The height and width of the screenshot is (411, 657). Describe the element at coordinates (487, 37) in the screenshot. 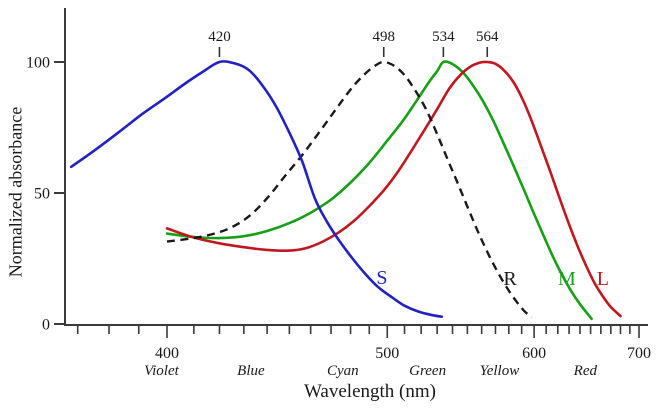

I see `peak-wavelength-label-564: 564` at that location.